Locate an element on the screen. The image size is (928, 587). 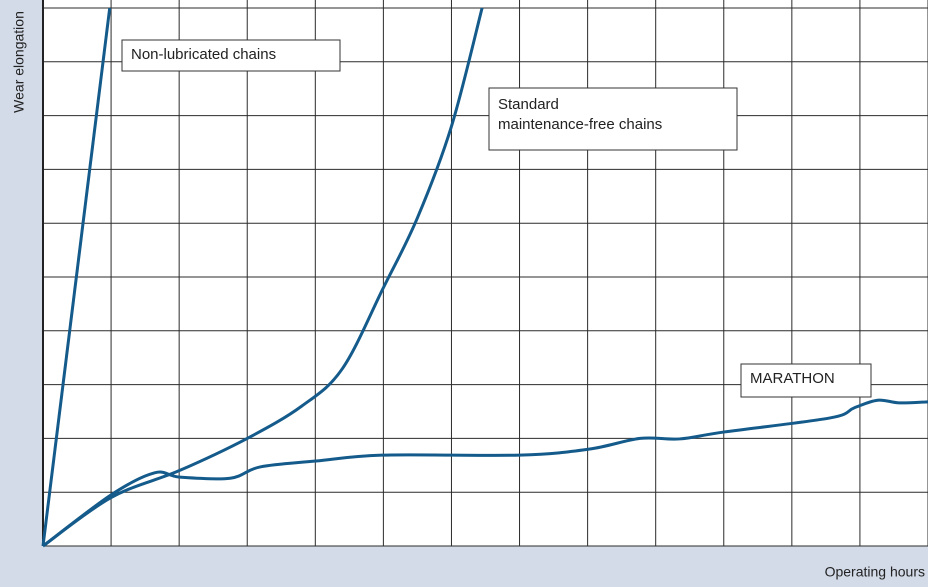
series-line is located at coordinates (76, 277).